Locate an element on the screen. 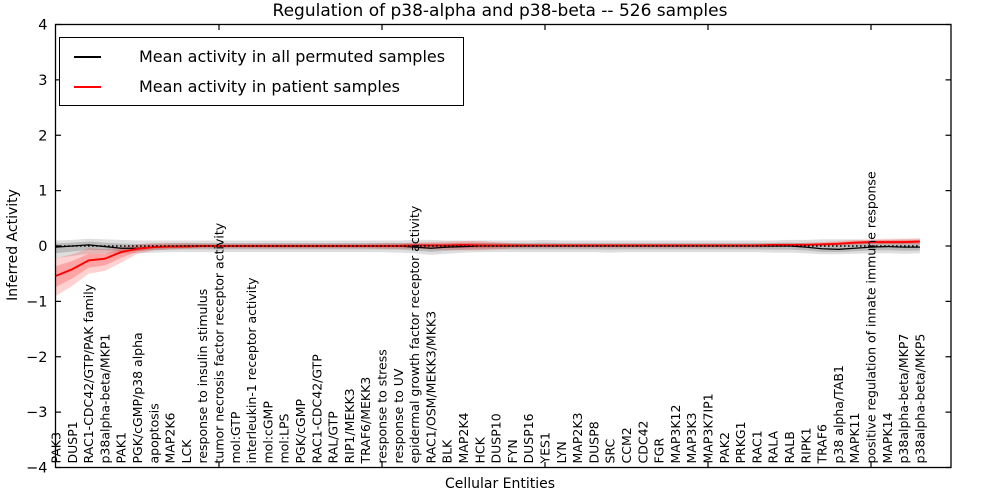 Image resolution: width=1000 pixels, height=500 pixels. x-category-label: CCM2 is located at coordinates (626, 445).